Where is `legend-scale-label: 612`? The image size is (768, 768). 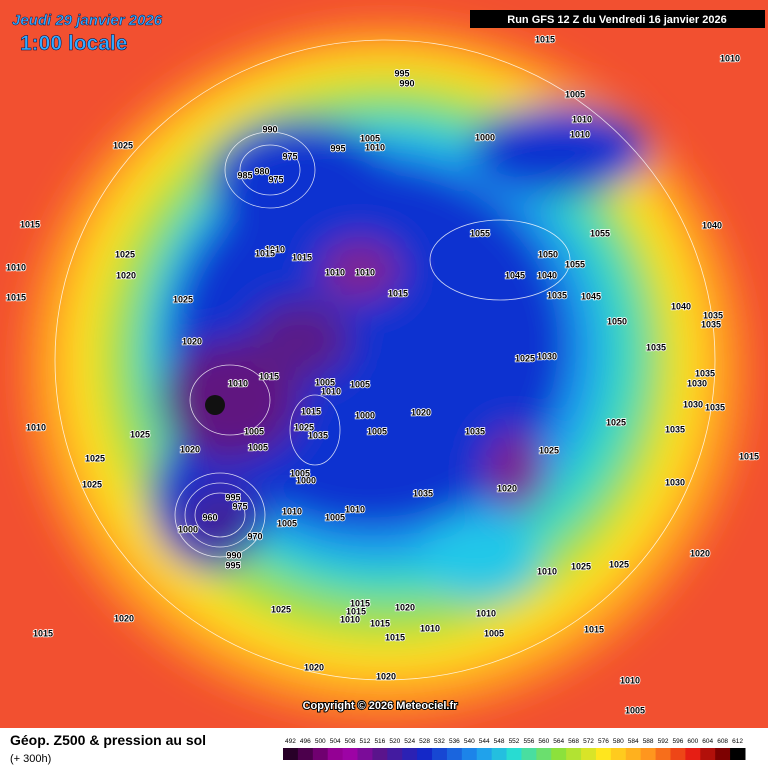 legend-scale-label: 612 is located at coordinates (737, 741).